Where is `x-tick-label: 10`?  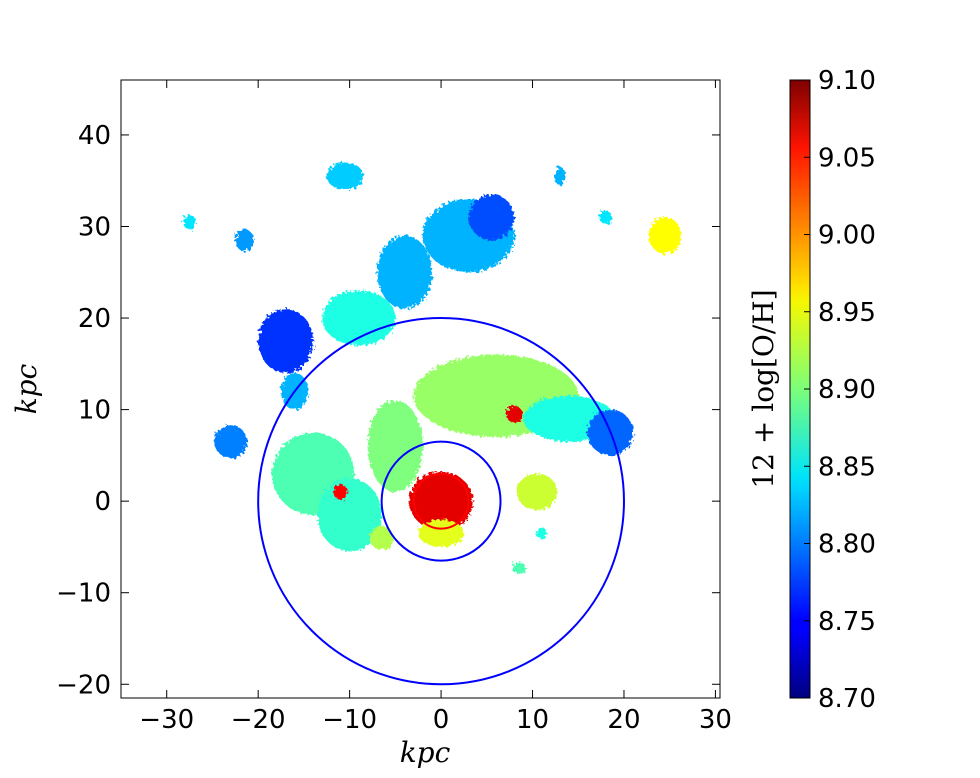
x-tick-label: 10 is located at coordinates (532, 720).